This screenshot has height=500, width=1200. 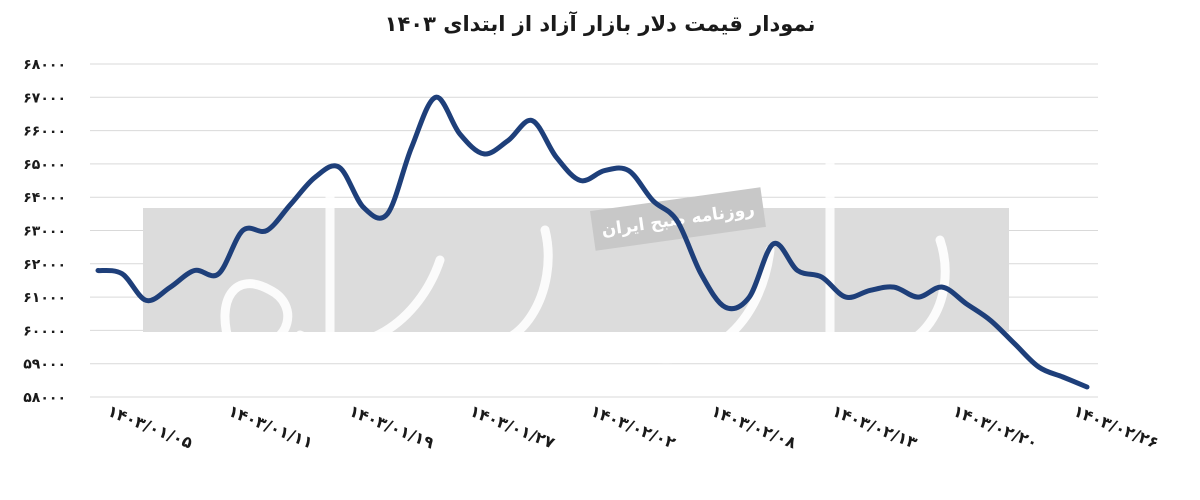 I want to click on x-tick-label: ۱۴۰۳/۰۲/۰۸, so click(x=754, y=426).